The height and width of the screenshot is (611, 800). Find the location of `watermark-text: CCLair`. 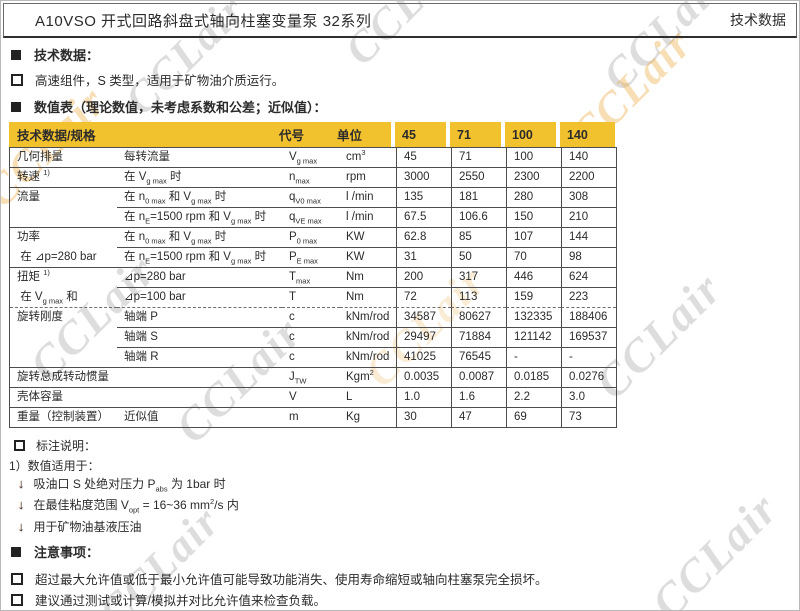

watermark-text: CCLair is located at coordinates (714, 546).